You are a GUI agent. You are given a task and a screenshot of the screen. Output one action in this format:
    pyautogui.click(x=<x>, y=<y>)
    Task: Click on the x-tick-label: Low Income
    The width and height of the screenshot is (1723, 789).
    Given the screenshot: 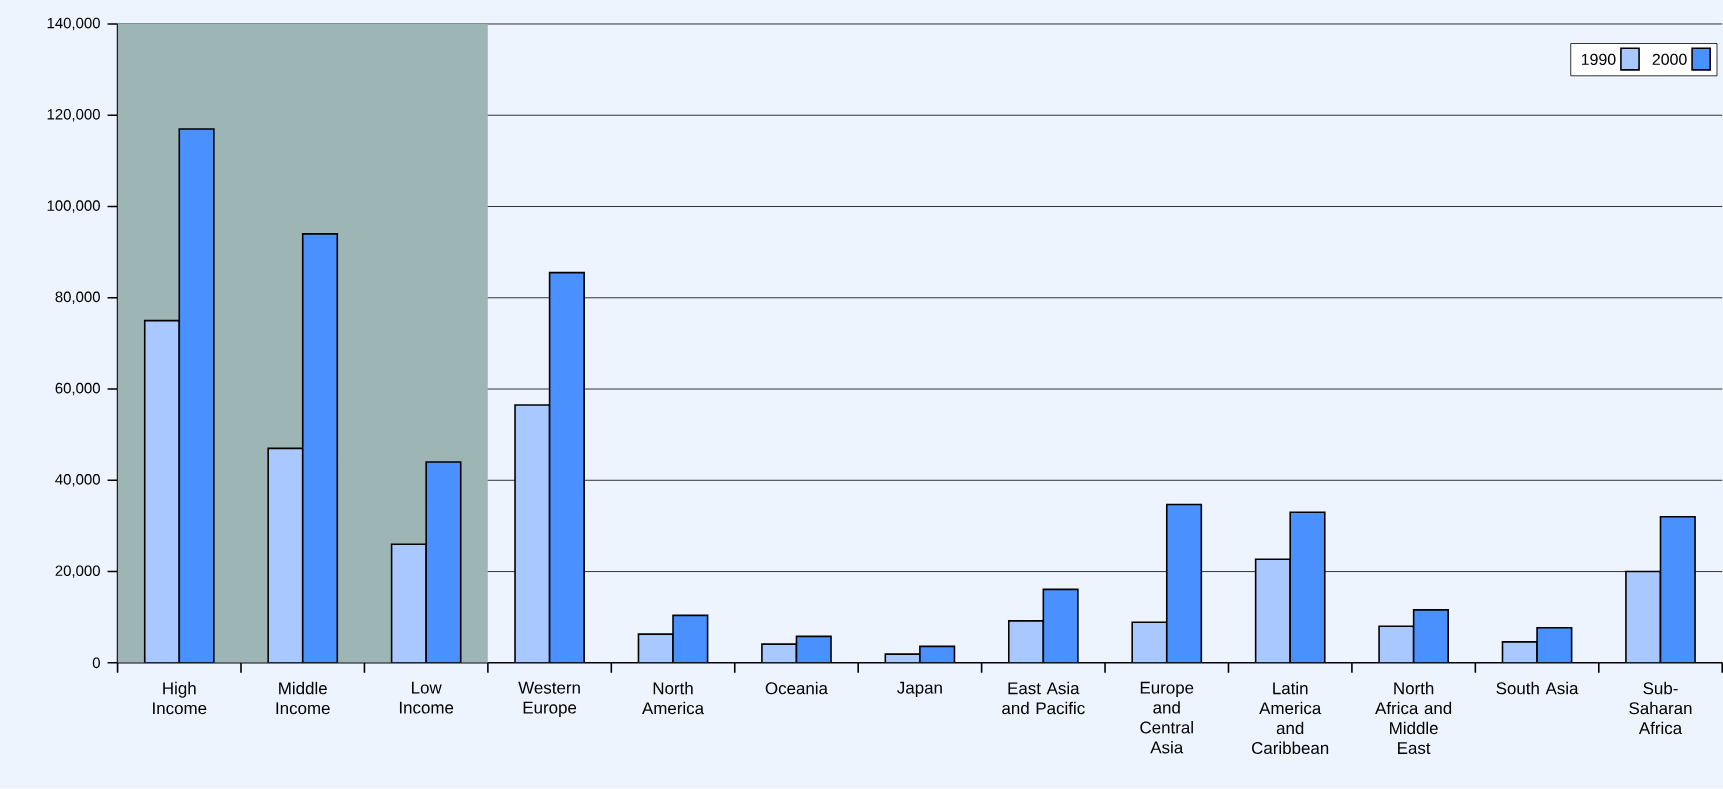 What is the action you would take?
    pyautogui.click(x=426, y=697)
    